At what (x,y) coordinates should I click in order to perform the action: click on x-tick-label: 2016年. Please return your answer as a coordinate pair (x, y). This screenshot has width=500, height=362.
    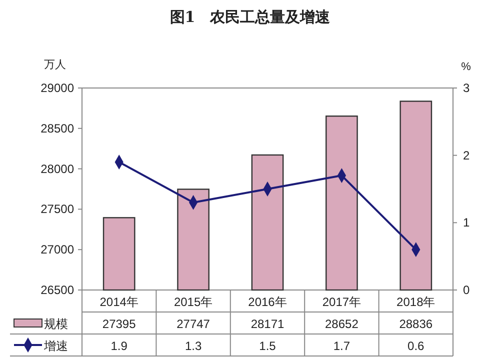
    Looking at the image, I should click on (267, 302).